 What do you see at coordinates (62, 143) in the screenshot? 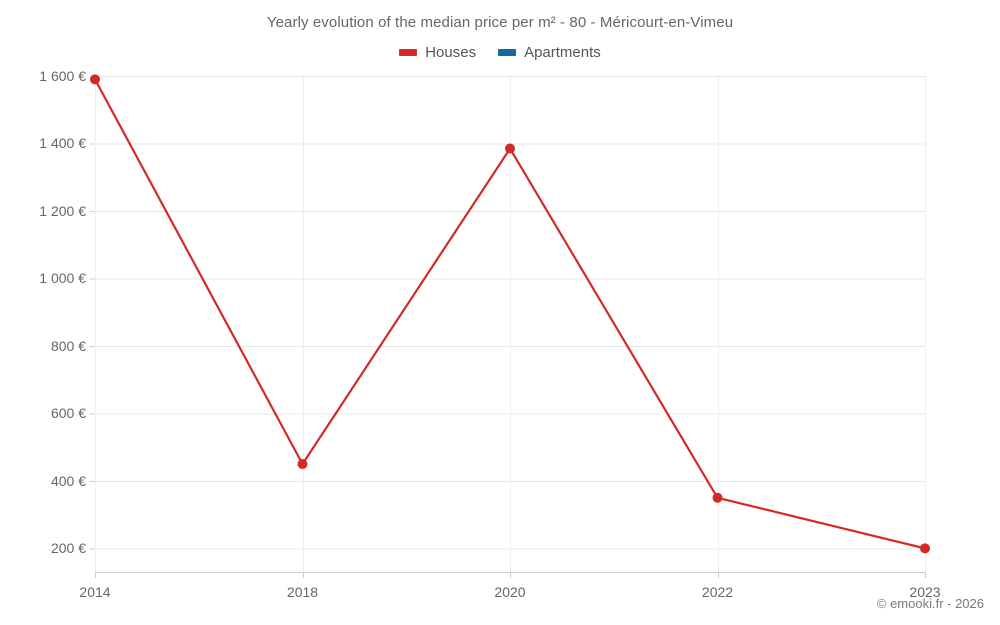
I see `y-tick-label: 1 400 €` at bounding box center [62, 143].